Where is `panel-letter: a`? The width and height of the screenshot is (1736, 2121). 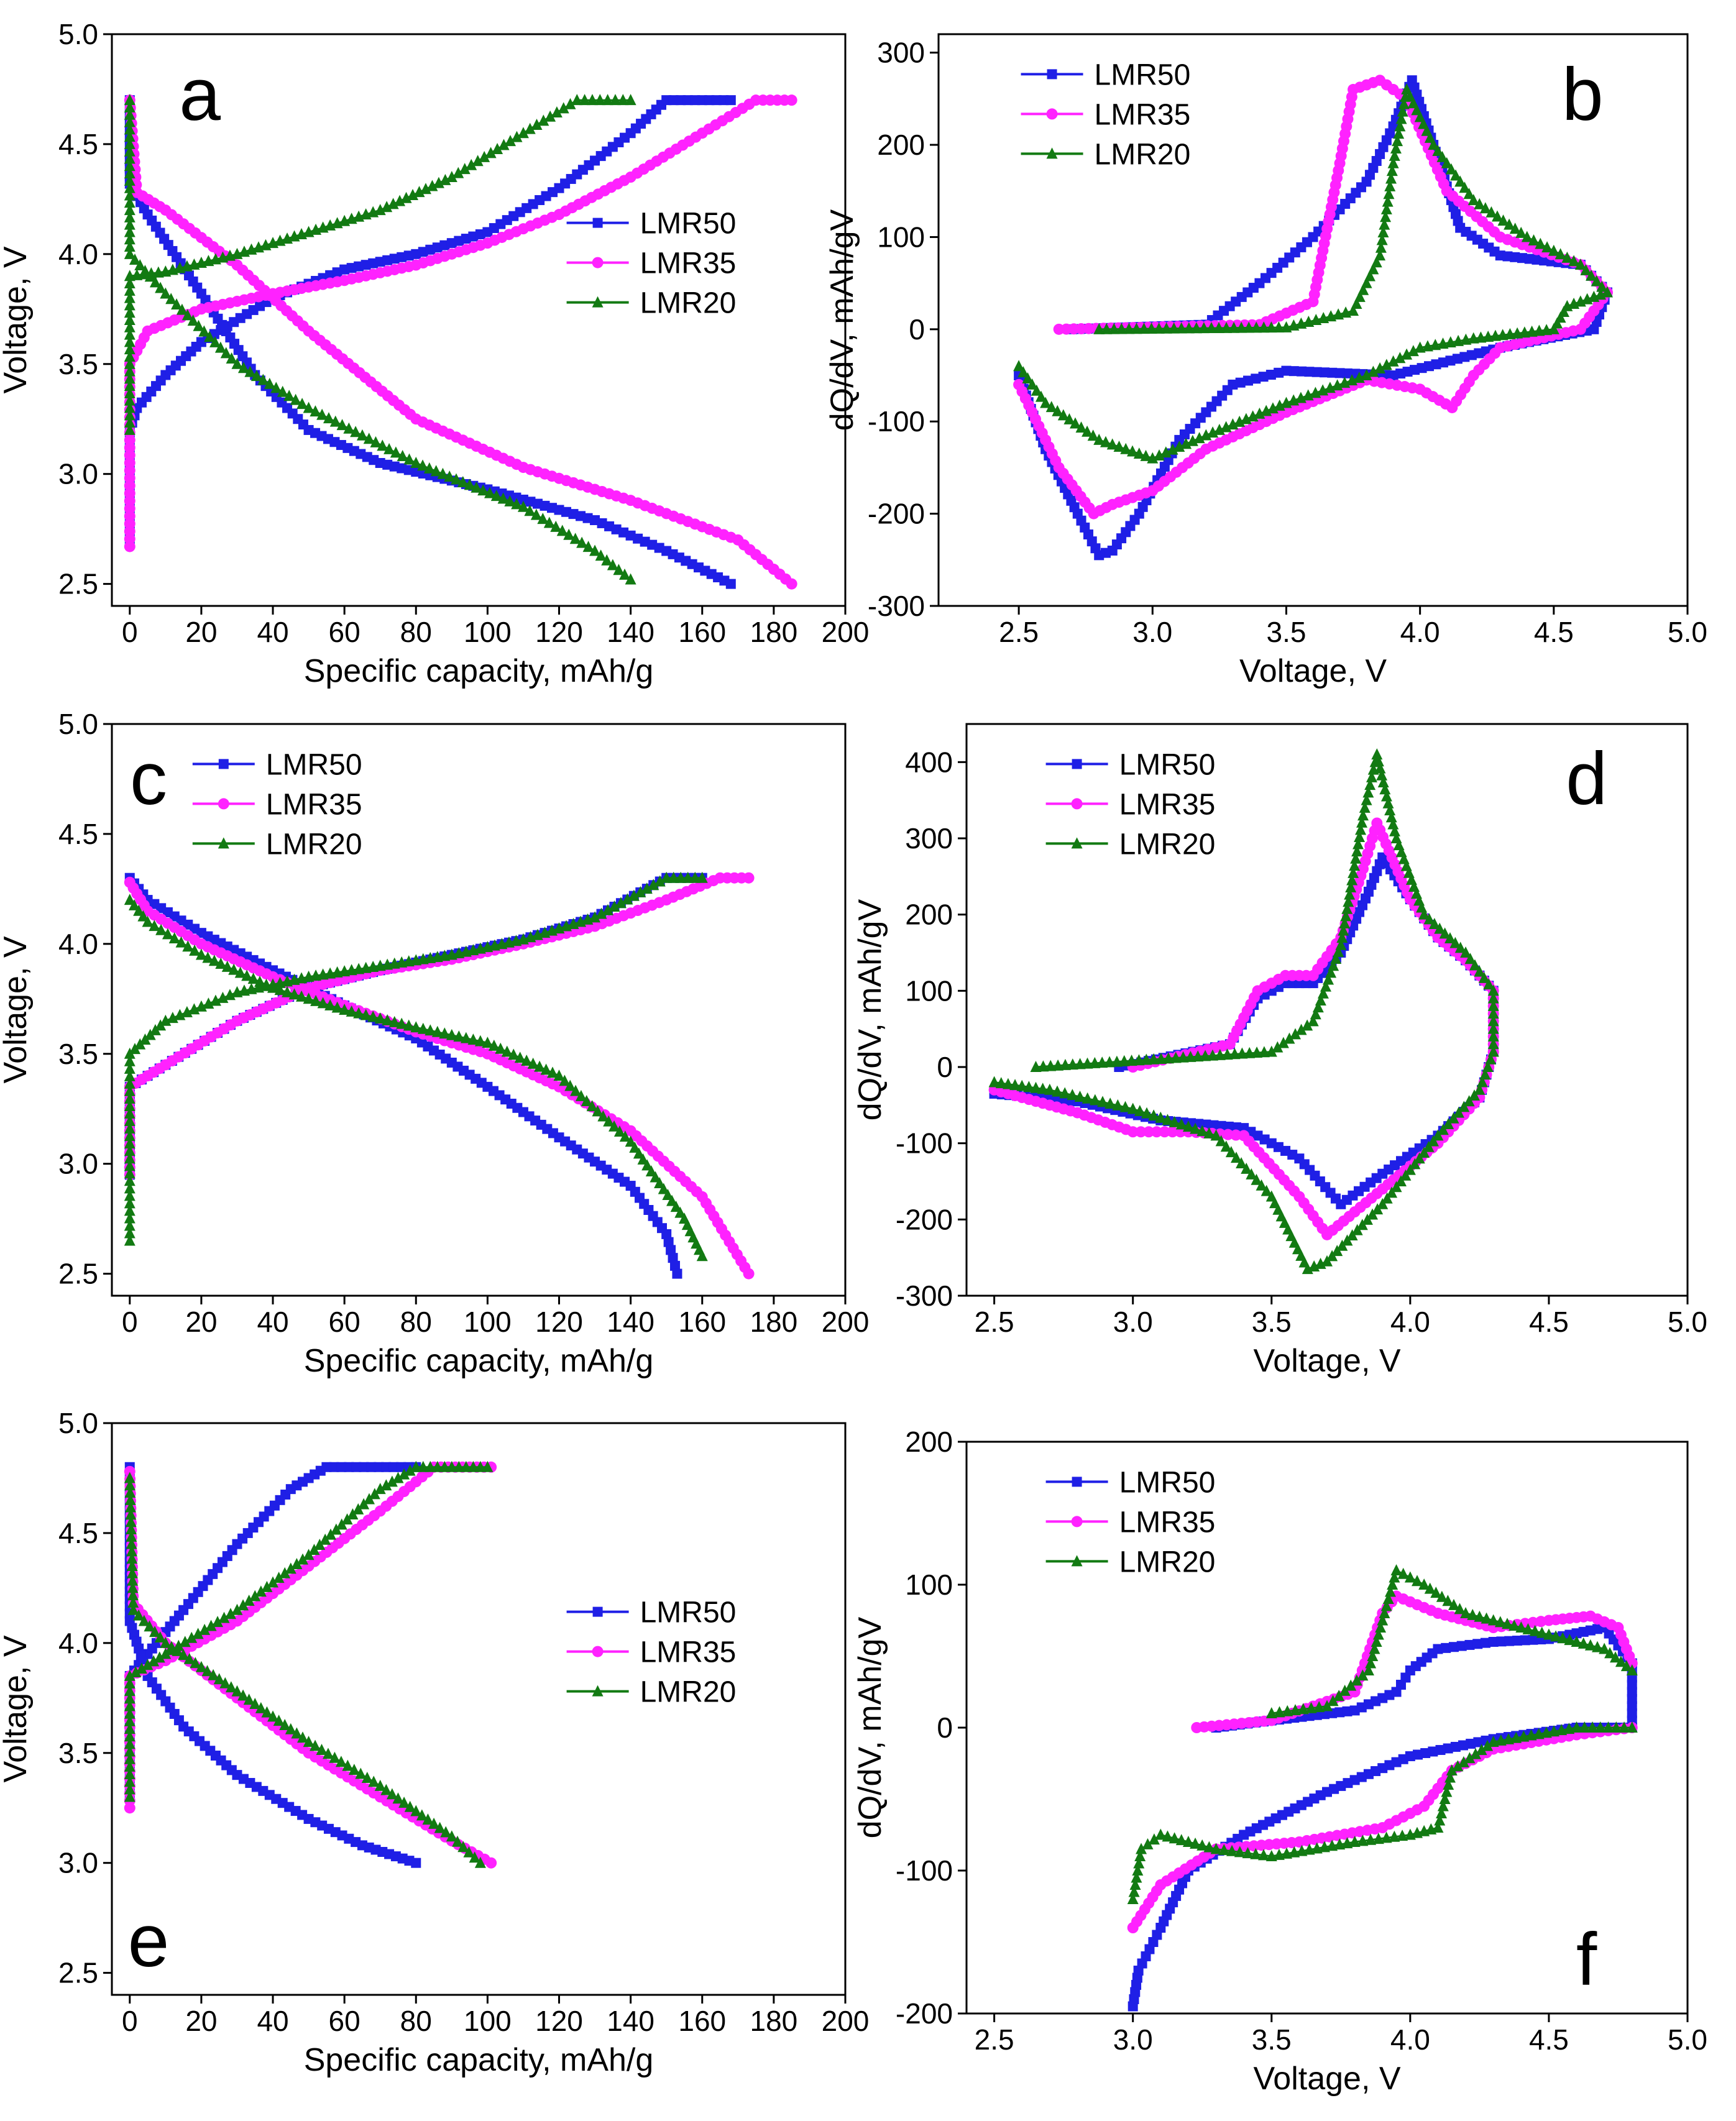 panel-letter: a is located at coordinates (200, 94).